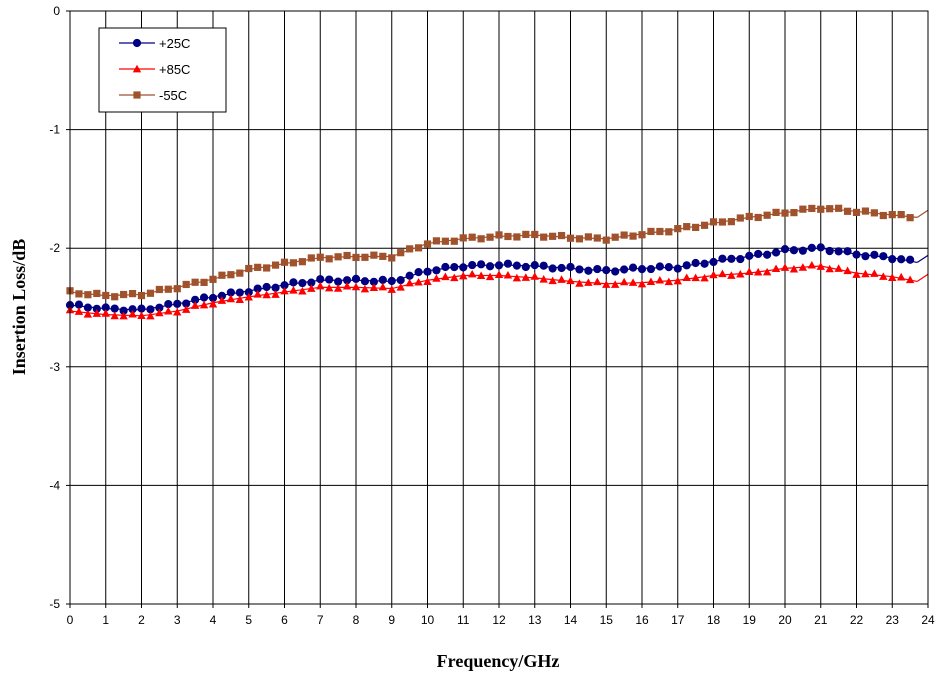 This screenshot has width=939, height=677. What do you see at coordinates (54, 130) in the screenshot?
I see `y-tick-label: -1` at bounding box center [54, 130].